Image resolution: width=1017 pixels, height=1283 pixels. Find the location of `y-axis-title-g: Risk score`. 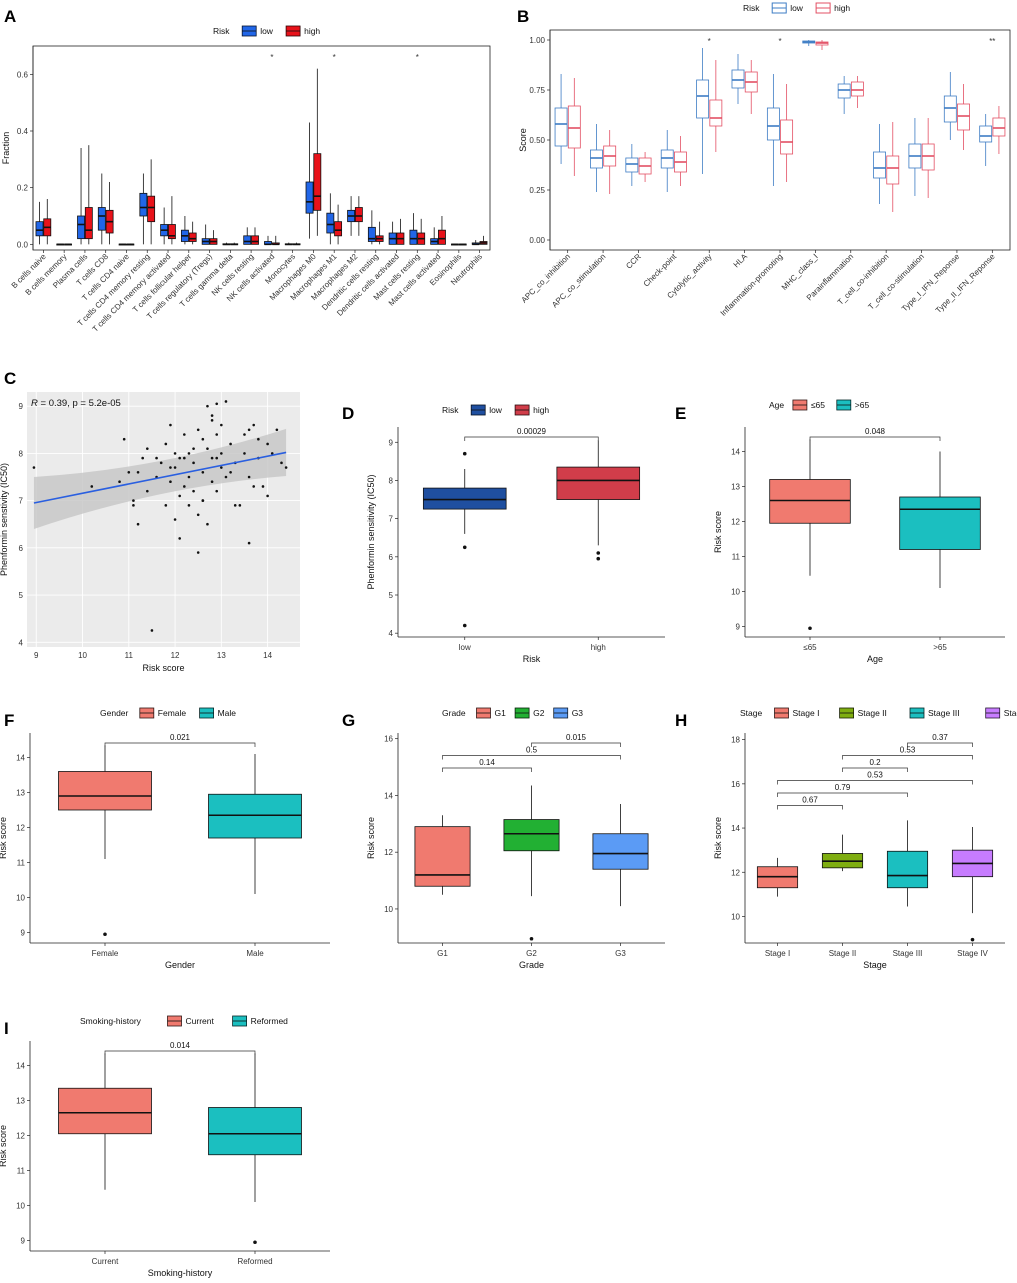

y-axis-title-g: Risk score is located at coordinates (371, 838).